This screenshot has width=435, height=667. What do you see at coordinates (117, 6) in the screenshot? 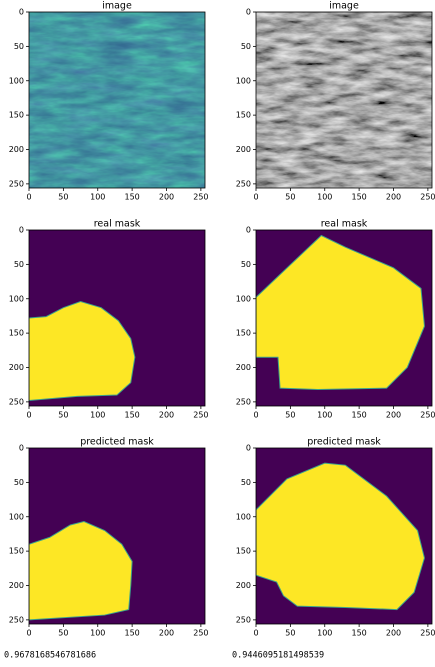
I see `panel-title: image` at bounding box center [117, 6].